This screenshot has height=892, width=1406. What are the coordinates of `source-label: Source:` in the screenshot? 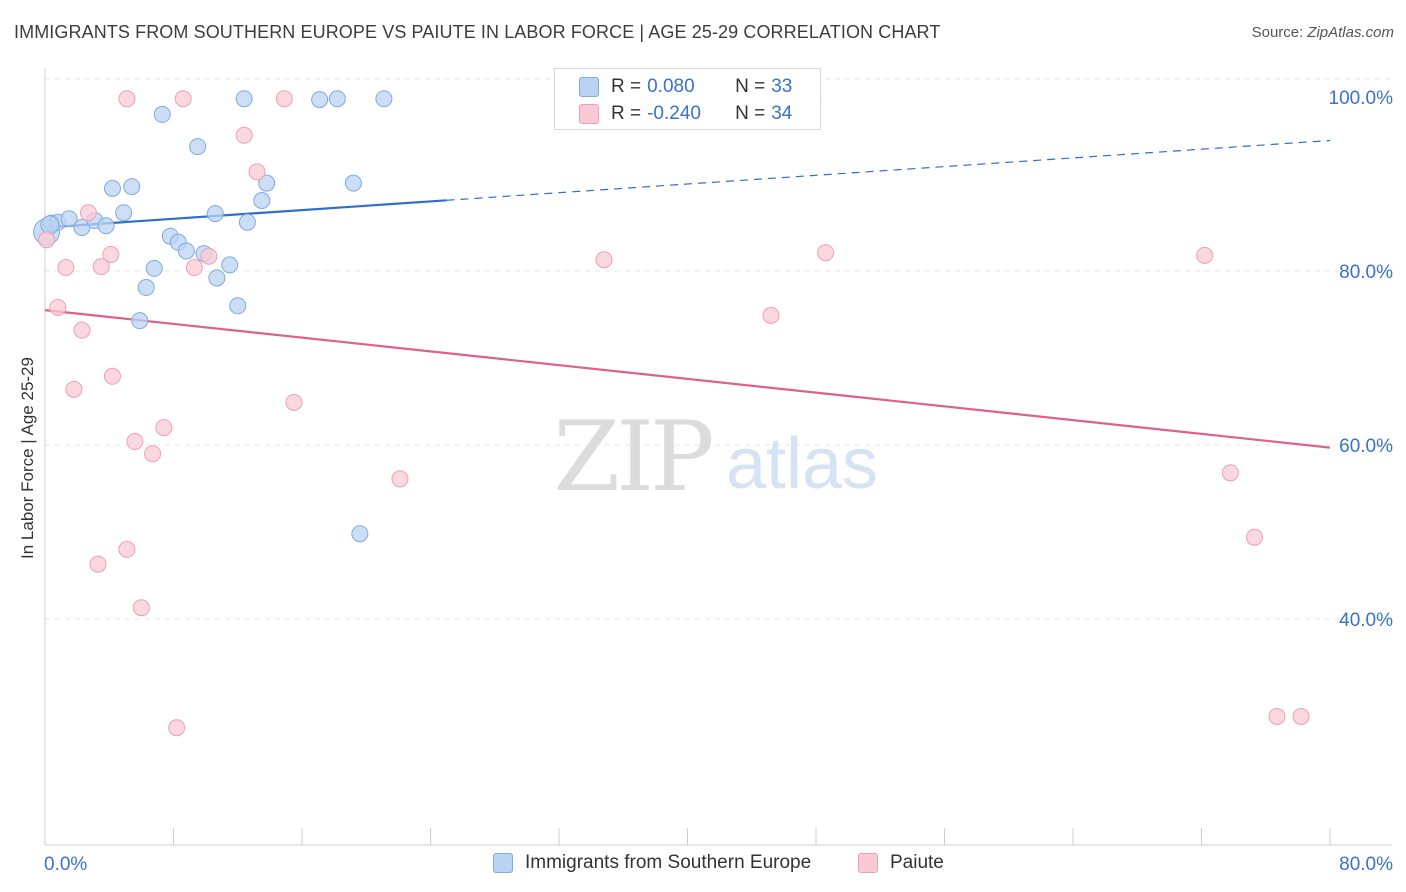 It's located at (1277, 32).